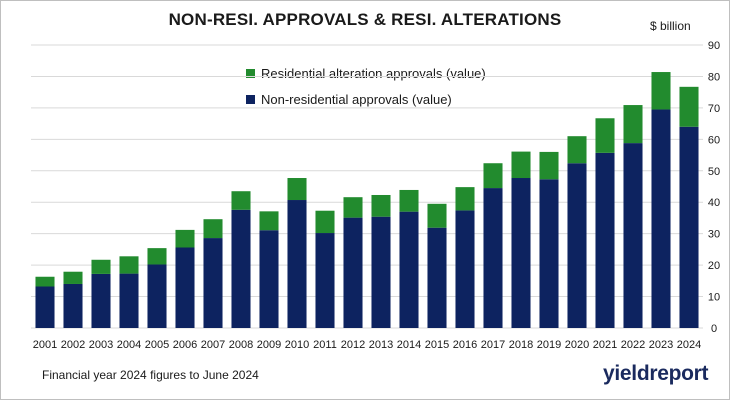 Image resolution: width=730 pixels, height=400 pixels. What do you see at coordinates (656, 373) in the screenshot?
I see `yieldreport-logo: yieldreport` at bounding box center [656, 373].